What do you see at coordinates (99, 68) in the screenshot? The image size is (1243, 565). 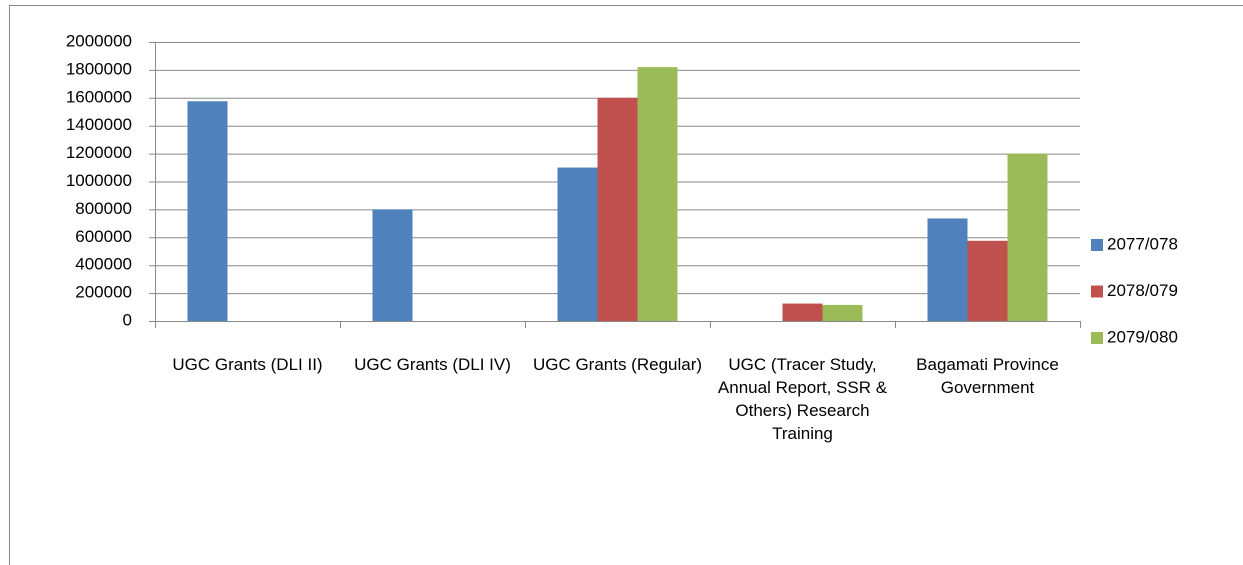 I see `y-tick-label: 1800000` at bounding box center [99, 68].